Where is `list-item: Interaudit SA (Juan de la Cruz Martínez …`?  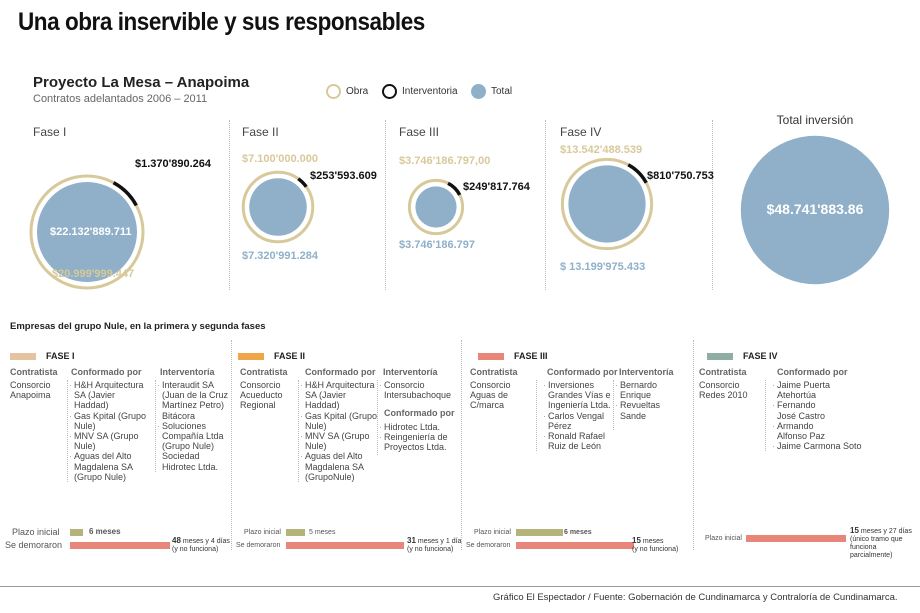 list-item: Interaudit SA (Juan de la Cruz Martínez … is located at coordinates (193, 400).